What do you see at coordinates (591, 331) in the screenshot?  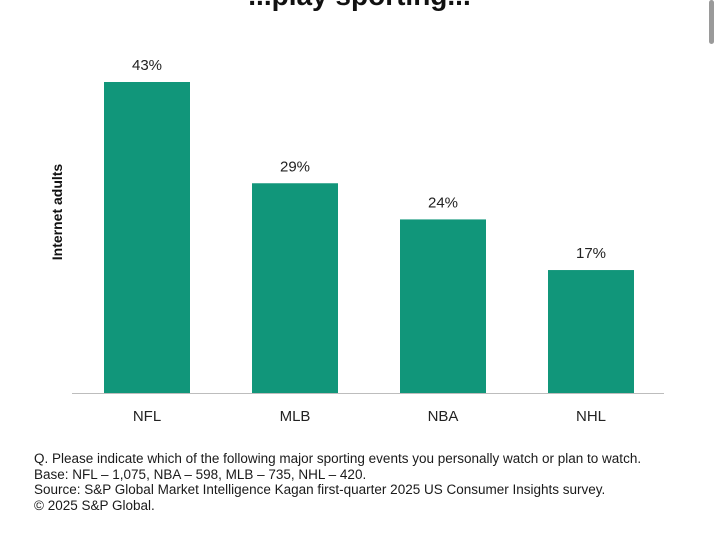 I see `bar-nhl` at bounding box center [591, 331].